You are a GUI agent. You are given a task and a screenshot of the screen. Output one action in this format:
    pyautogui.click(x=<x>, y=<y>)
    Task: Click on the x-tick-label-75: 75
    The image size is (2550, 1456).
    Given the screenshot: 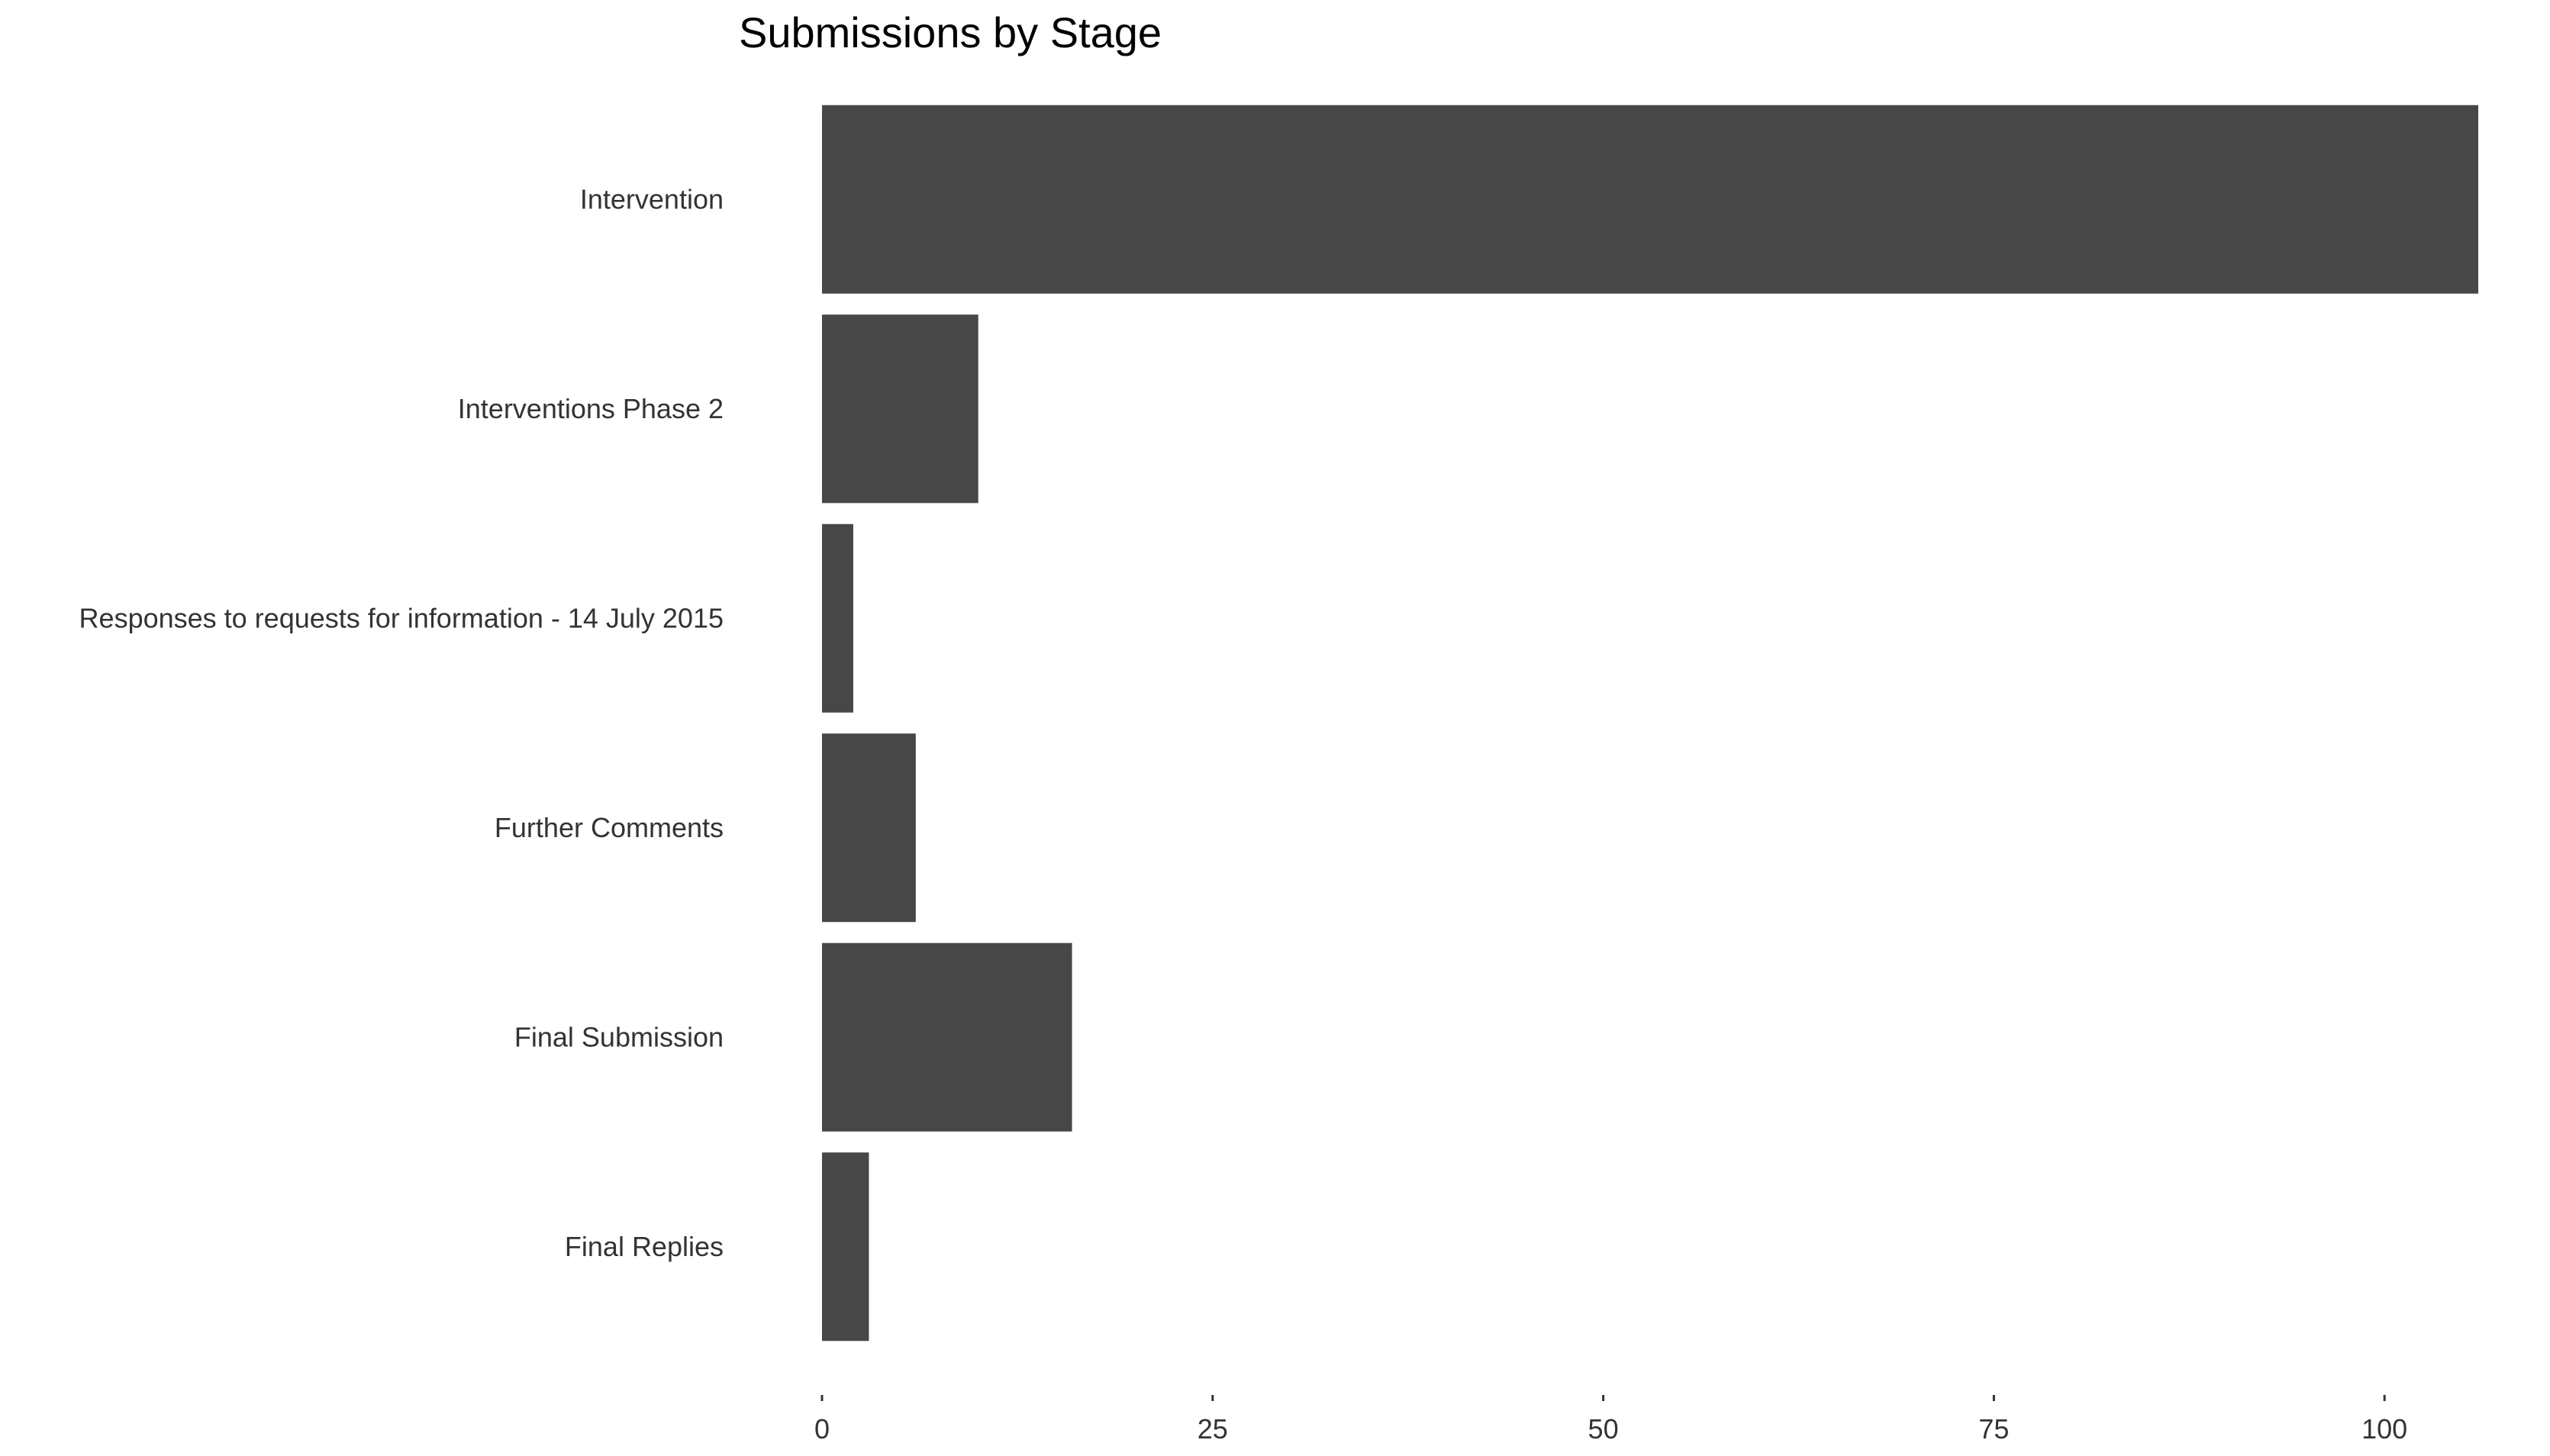 What is the action you would take?
    pyautogui.click(x=1994, y=1429)
    